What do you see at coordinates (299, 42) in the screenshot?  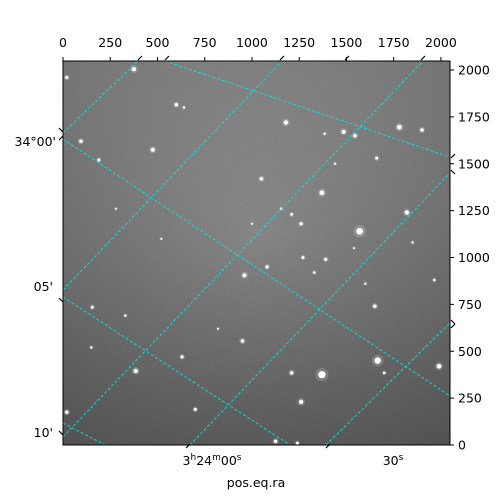 I see `top-tick-label-6: 1250` at bounding box center [299, 42].